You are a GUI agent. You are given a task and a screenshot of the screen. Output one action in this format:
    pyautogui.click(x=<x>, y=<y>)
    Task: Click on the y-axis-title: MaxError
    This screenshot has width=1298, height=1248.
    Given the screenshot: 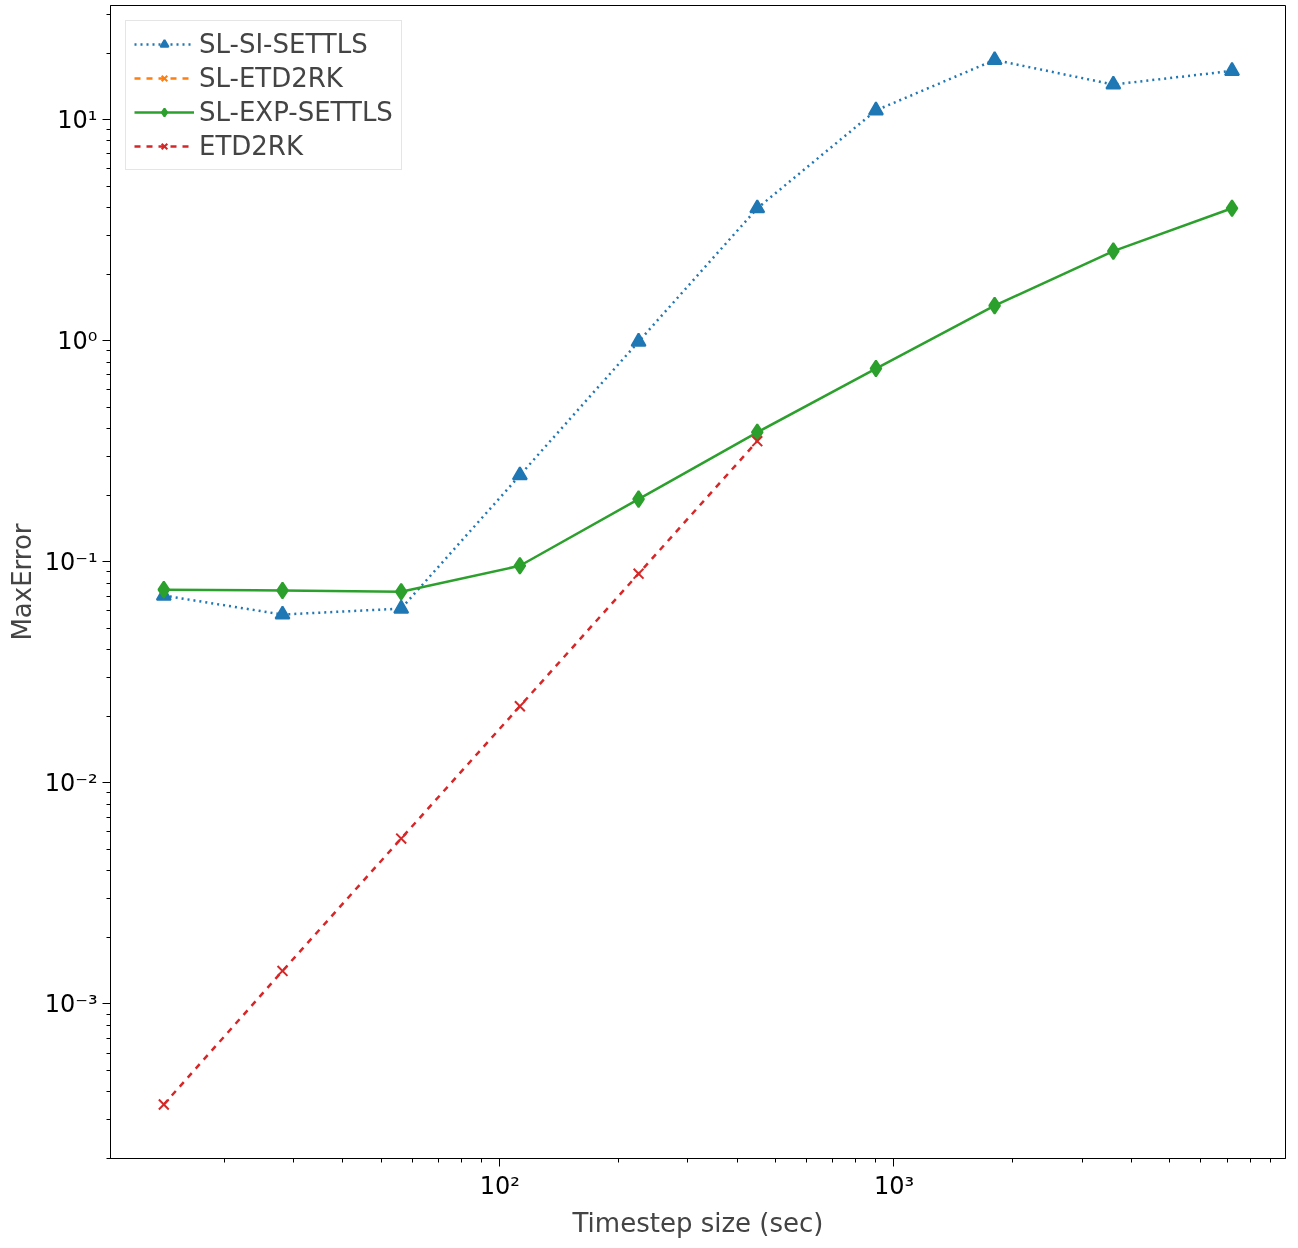 What is the action you would take?
    pyautogui.click(x=21, y=582)
    